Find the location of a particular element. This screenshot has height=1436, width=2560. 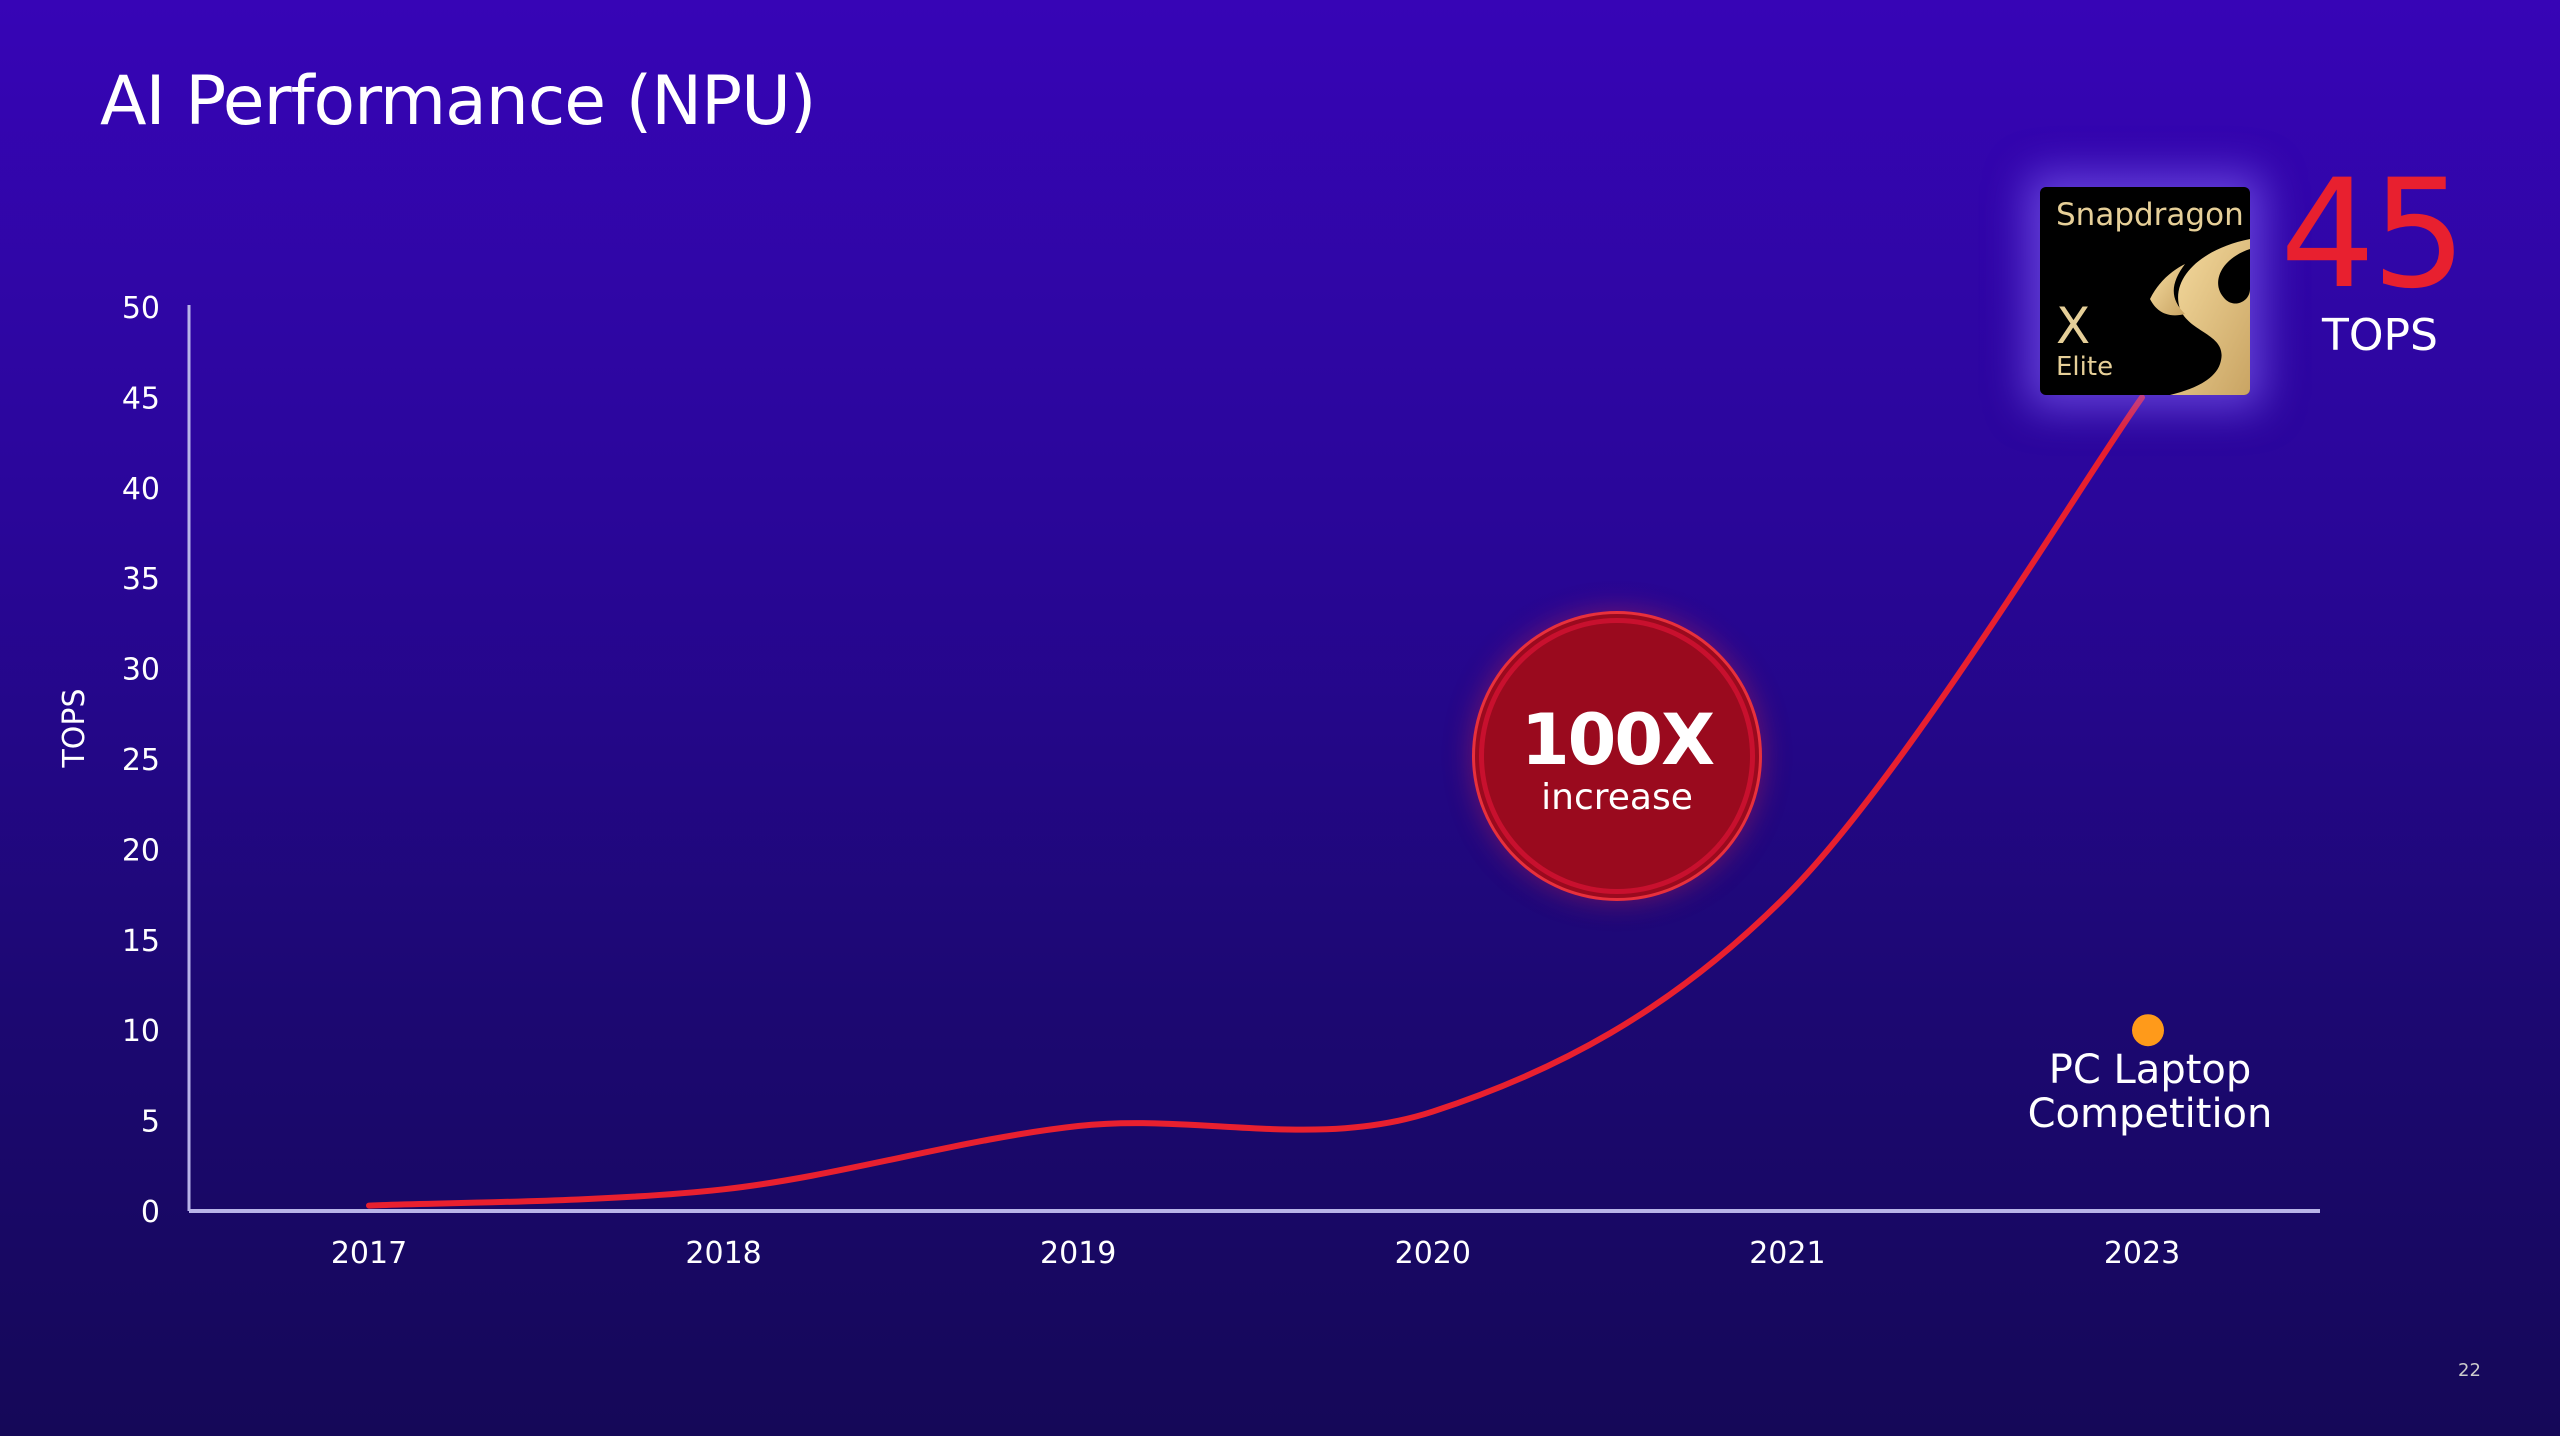

y-axis-label: TOPS is located at coordinates (74, 728).